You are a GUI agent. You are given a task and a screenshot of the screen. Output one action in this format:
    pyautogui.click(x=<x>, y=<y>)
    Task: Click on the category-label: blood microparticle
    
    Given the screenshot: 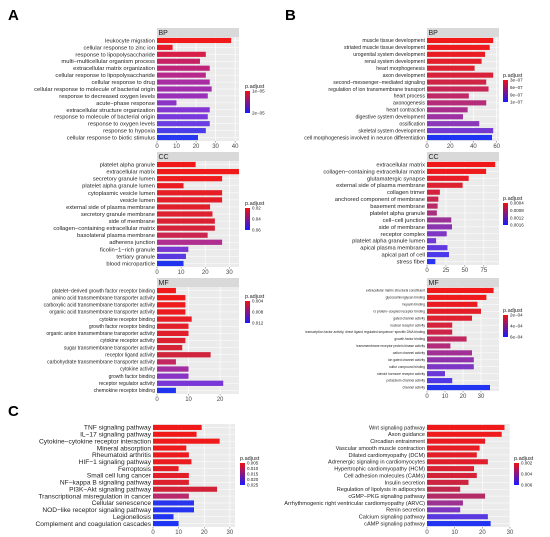 What is the action you would take?
    pyautogui.click(x=130, y=264)
    